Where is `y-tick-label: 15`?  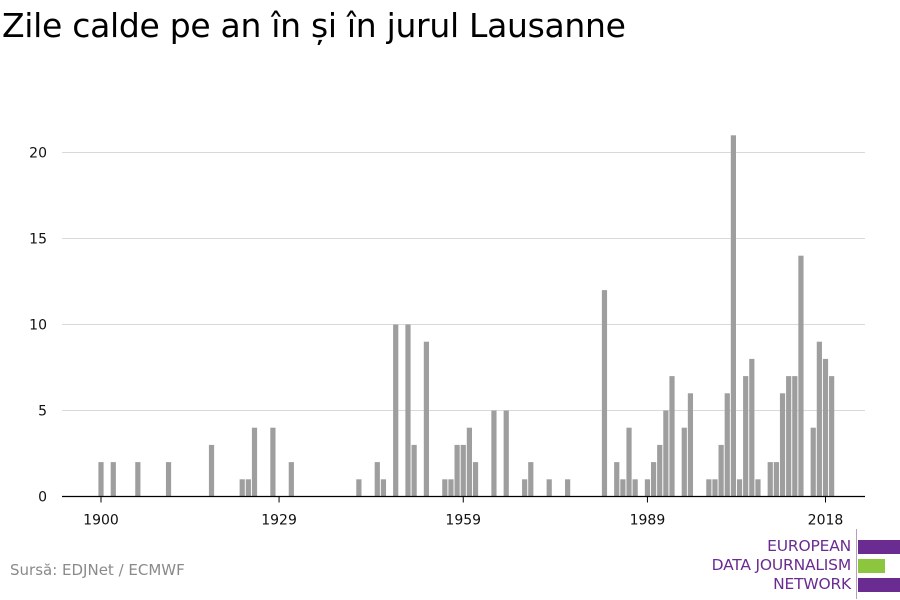 y-tick-label: 15 is located at coordinates (38, 240).